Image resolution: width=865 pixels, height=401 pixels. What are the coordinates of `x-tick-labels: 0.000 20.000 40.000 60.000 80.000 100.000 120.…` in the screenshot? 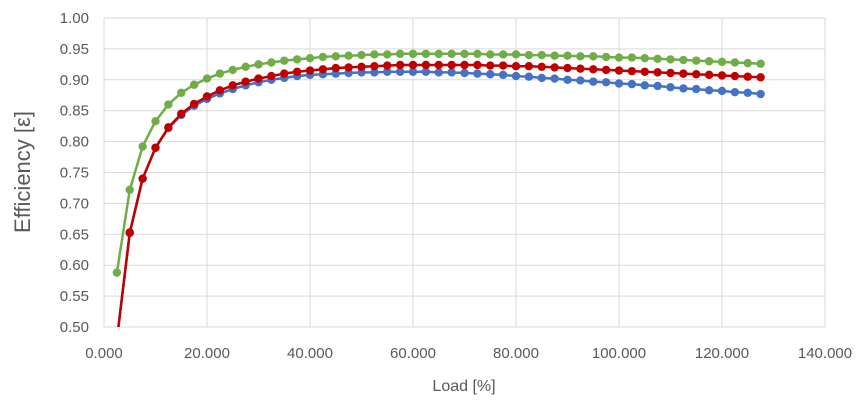 It's located at (468, 353).